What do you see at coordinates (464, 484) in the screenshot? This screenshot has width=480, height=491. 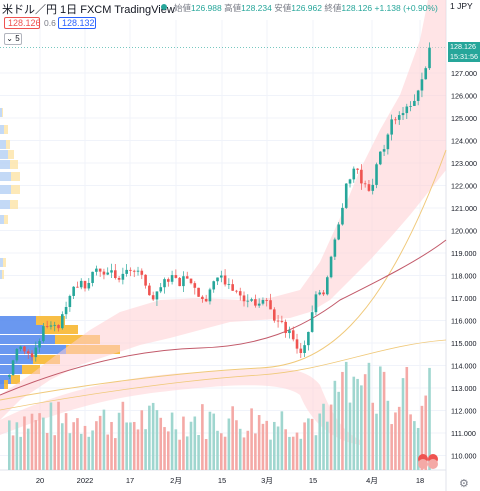 I see `gear-icon: ⚙` at bounding box center [464, 484].